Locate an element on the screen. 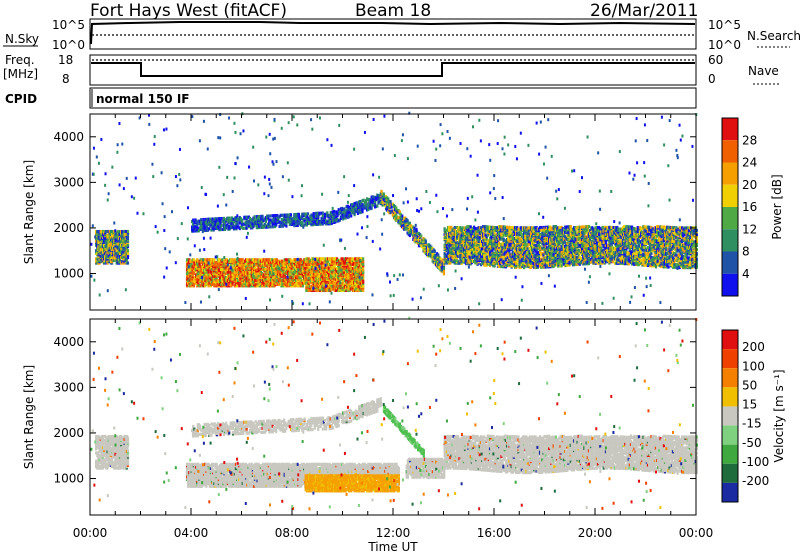 Image resolution: width=800 pixels, height=554 pixels. nsearch-bottom-tick: 10^0 is located at coordinates (724, 45).